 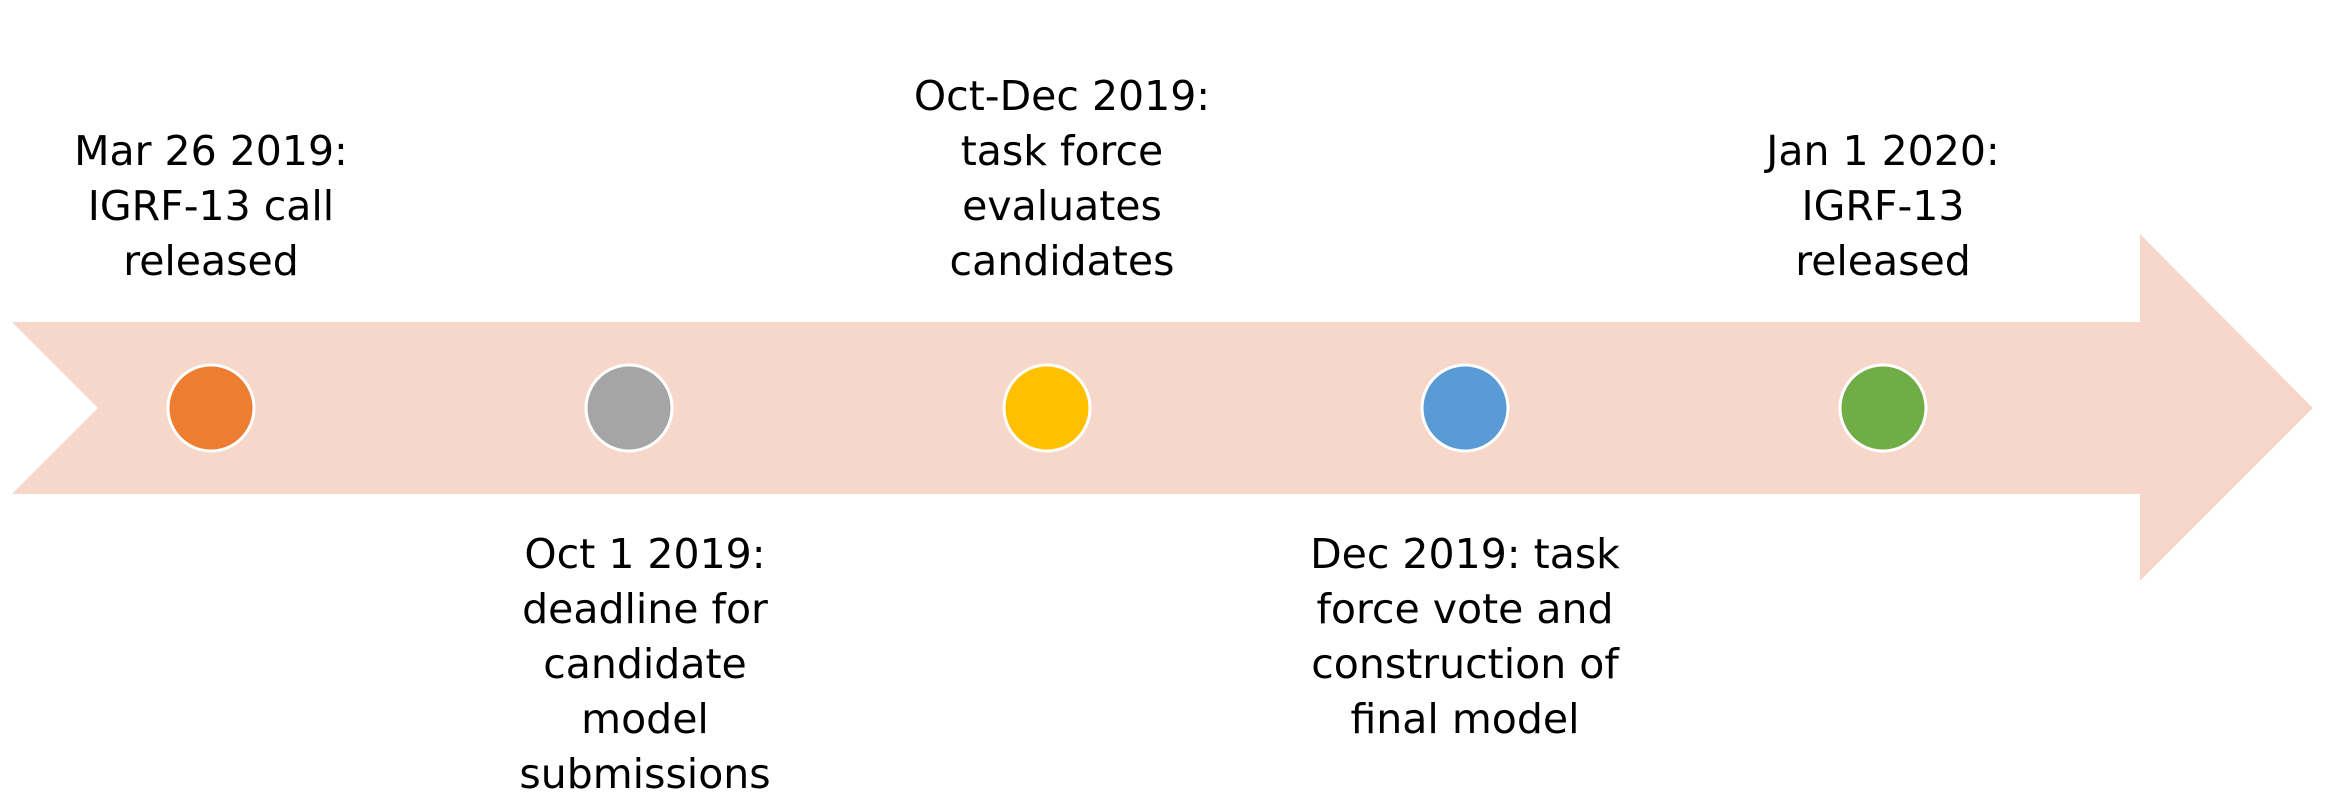 What do you see at coordinates (1062, 151) in the screenshot?
I see `event-label: task force` at bounding box center [1062, 151].